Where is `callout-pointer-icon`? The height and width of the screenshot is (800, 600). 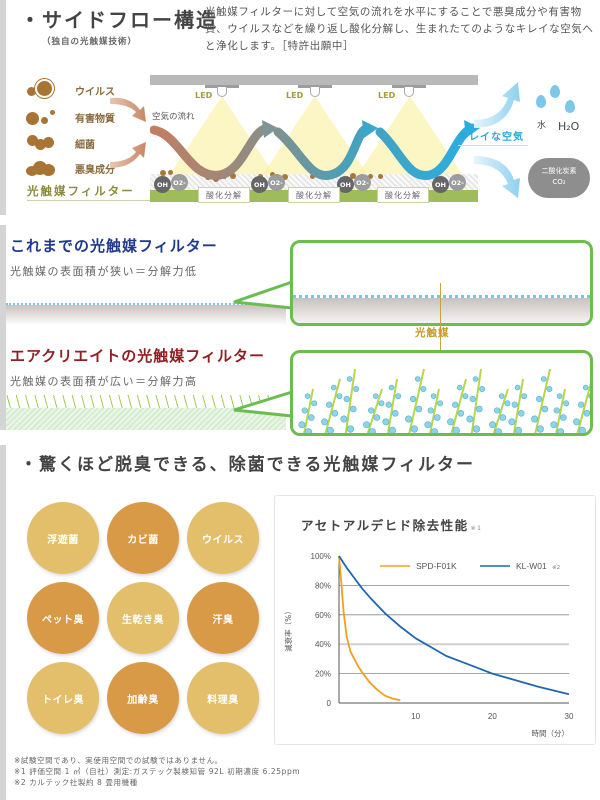 callout-pointer-icon is located at coordinates (263, 404).